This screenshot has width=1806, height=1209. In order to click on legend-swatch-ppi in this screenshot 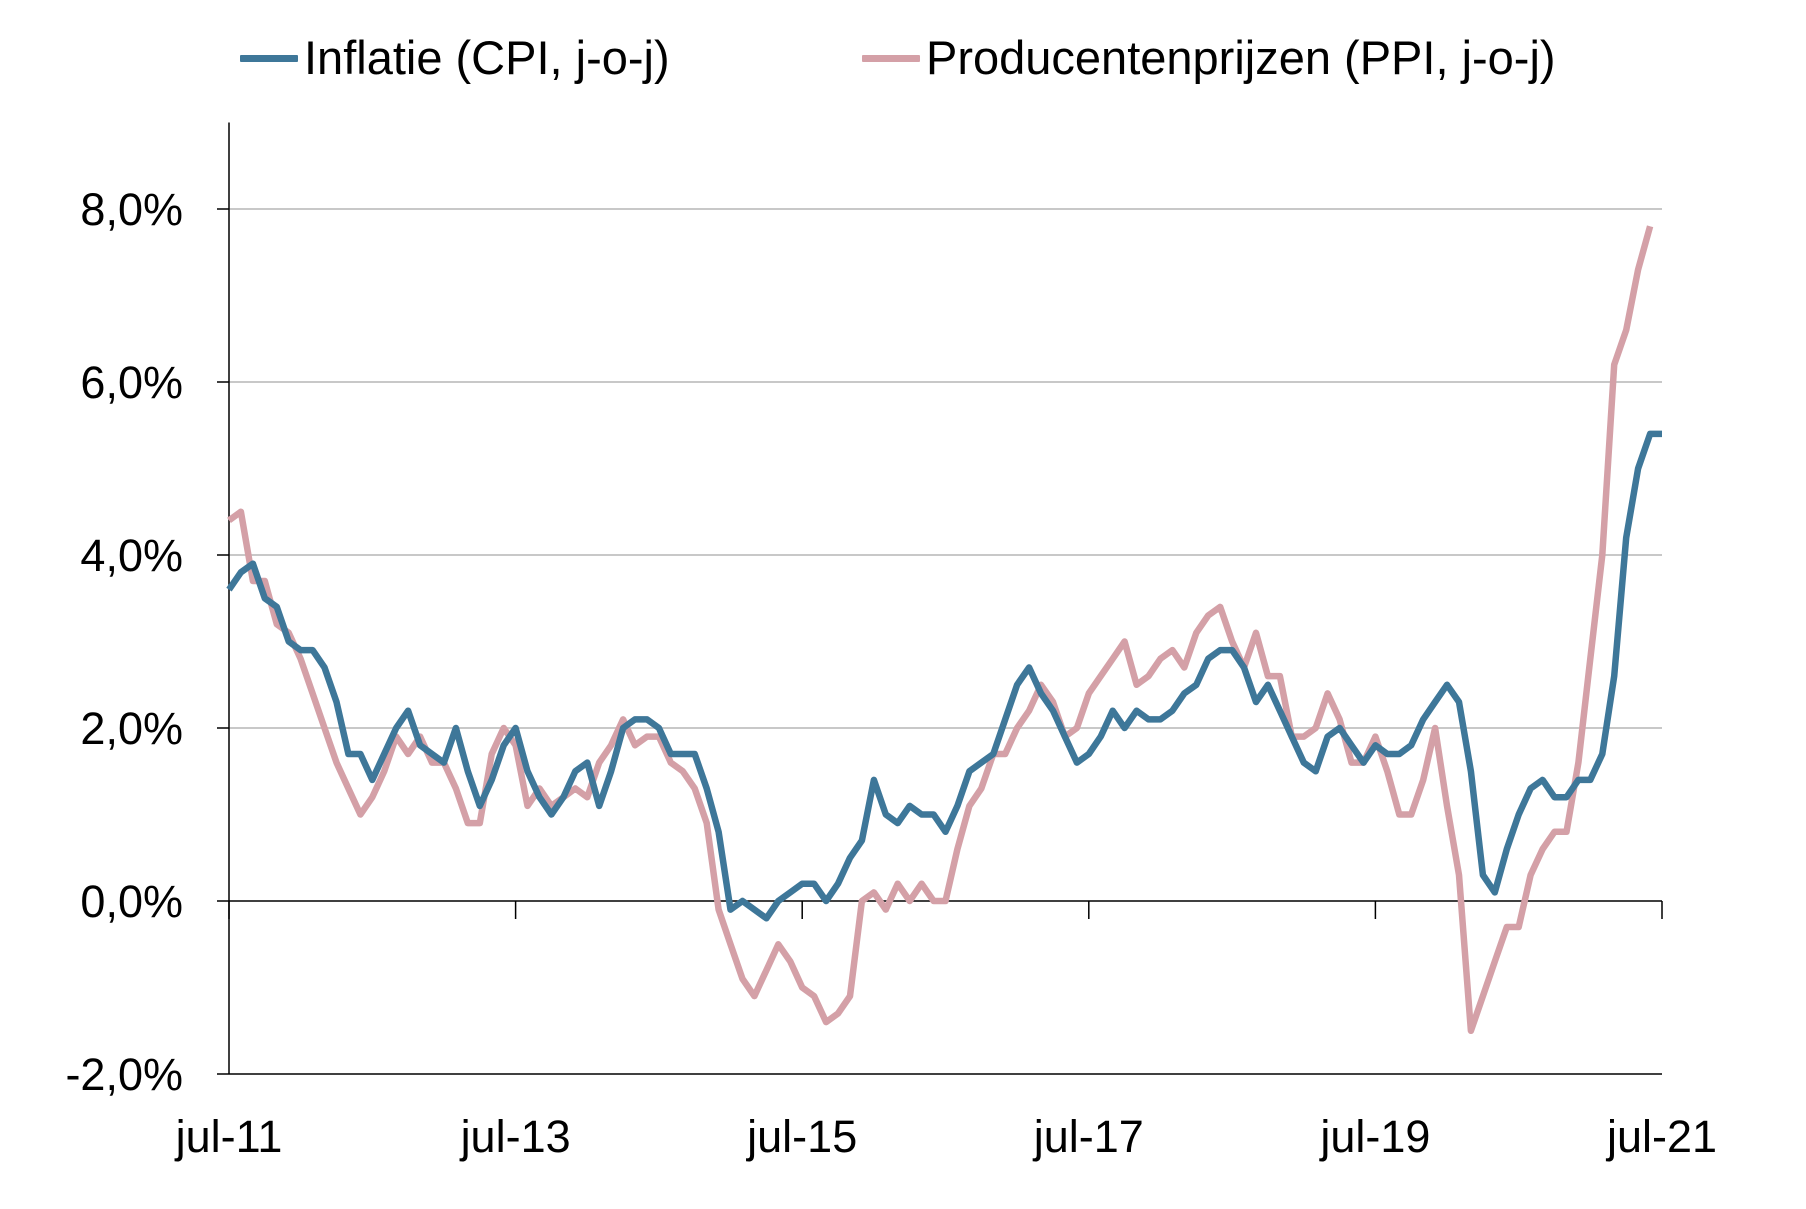, I will do `click(891, 58)`.